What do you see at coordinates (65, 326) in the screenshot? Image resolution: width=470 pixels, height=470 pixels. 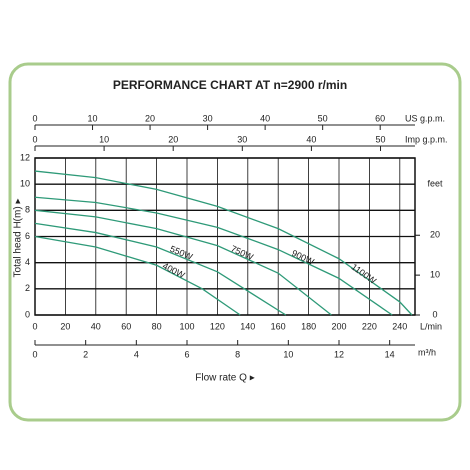 I see `x-tick-label: 20` at bounding box center [65, 326].